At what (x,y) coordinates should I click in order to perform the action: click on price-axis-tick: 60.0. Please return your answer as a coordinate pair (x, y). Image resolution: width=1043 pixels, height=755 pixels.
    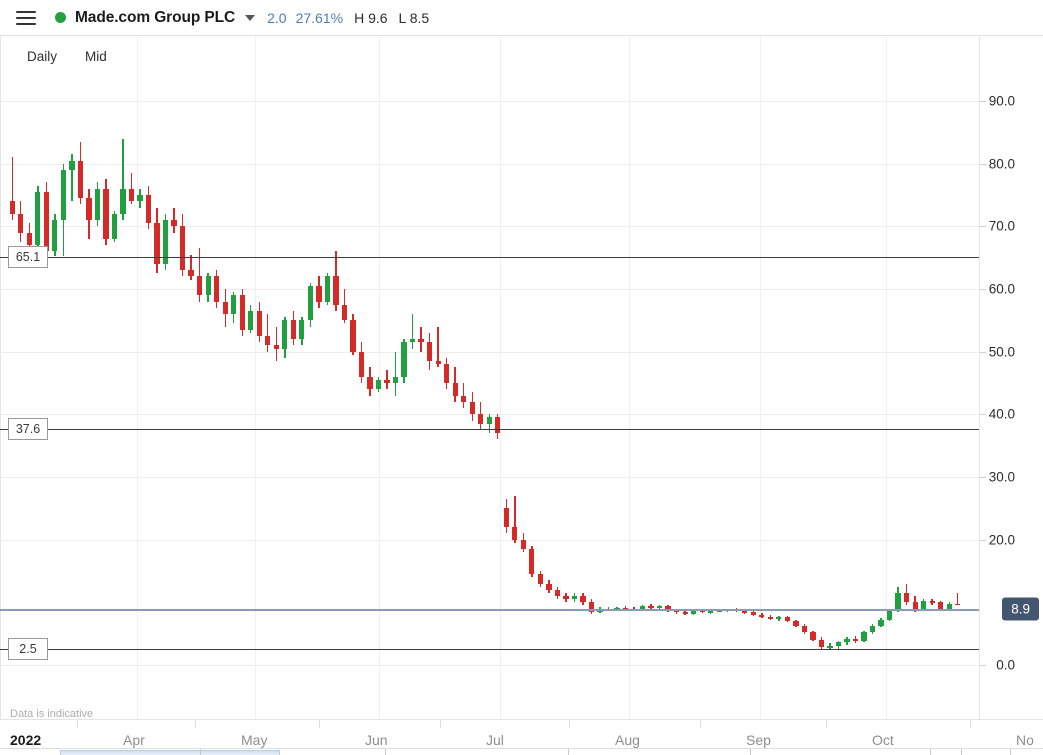
    Looking at the image, I should click on (1001, 289).